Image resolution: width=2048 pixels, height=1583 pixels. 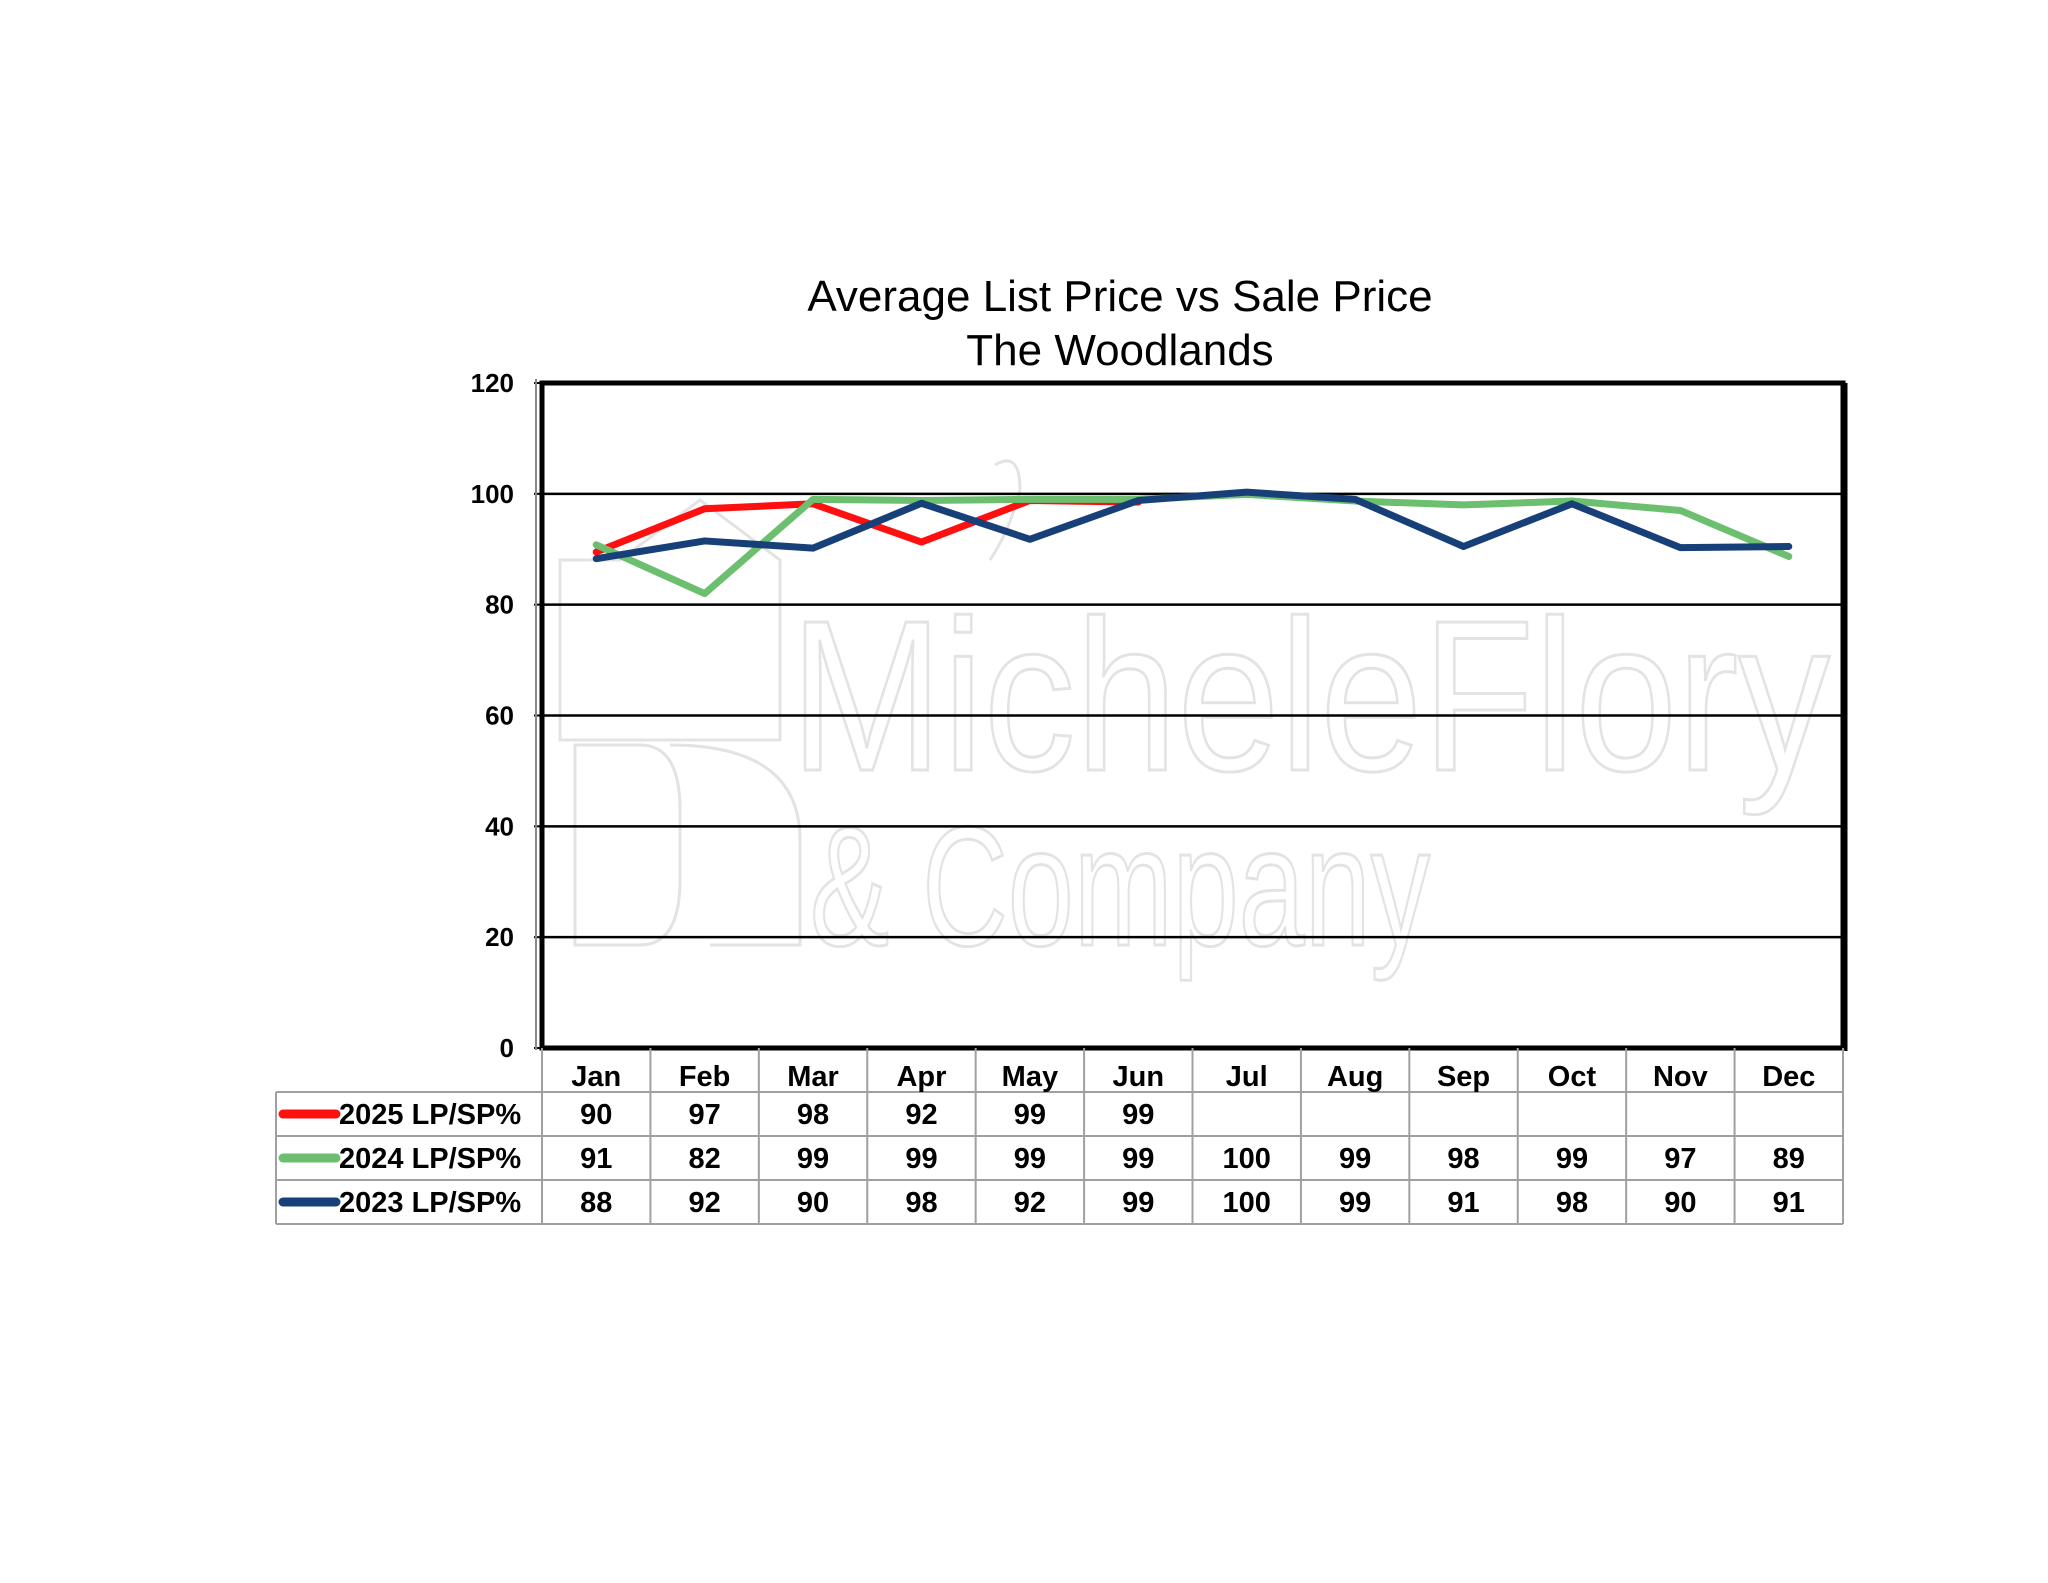 I want to click on x-category-label: Mar, so click(x=813, y=1077).